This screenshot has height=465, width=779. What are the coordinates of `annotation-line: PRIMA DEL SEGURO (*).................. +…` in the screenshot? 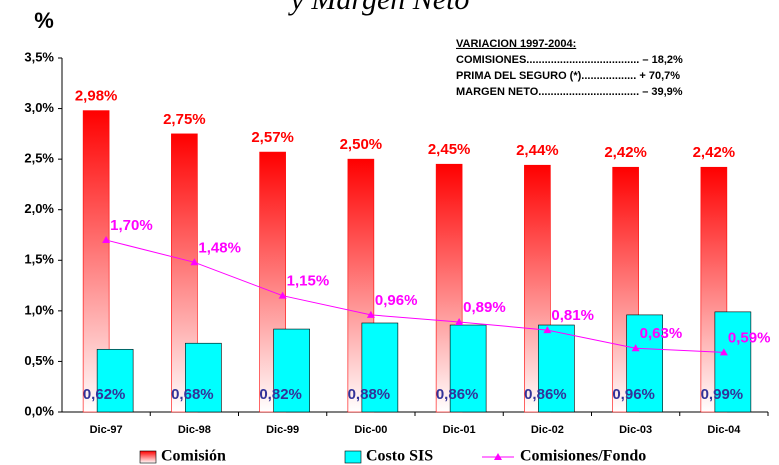 It's located at (568, 76).